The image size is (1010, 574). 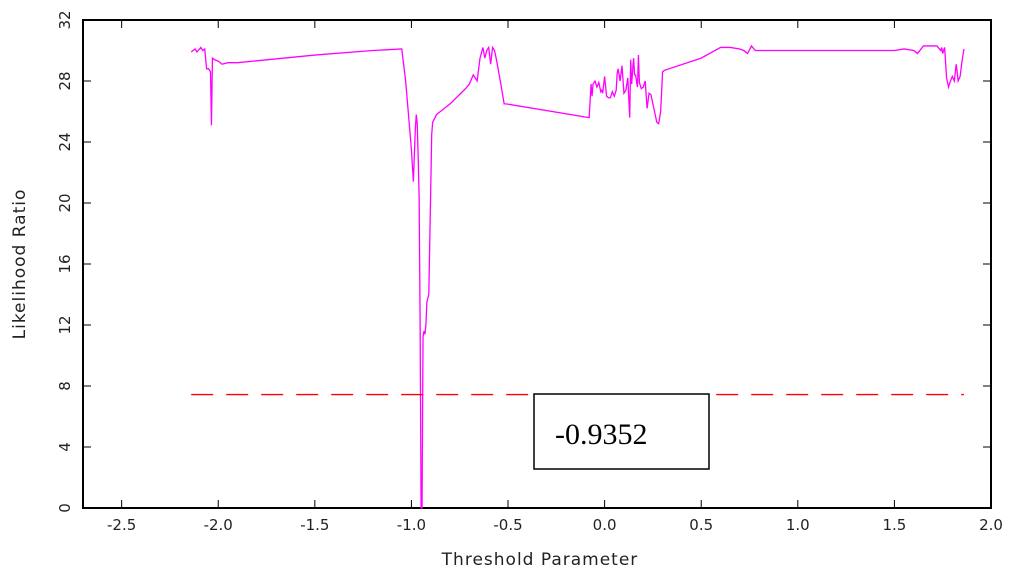 I want to click on x-tick-label: -2.0, so click(x=218, y=525).